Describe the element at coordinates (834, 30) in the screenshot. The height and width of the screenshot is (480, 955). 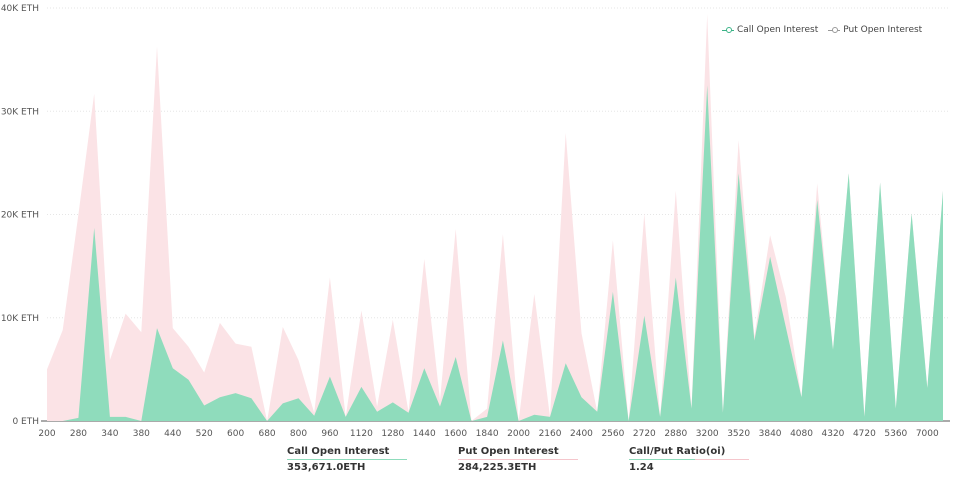
I see `put-marker-icon` at that location.